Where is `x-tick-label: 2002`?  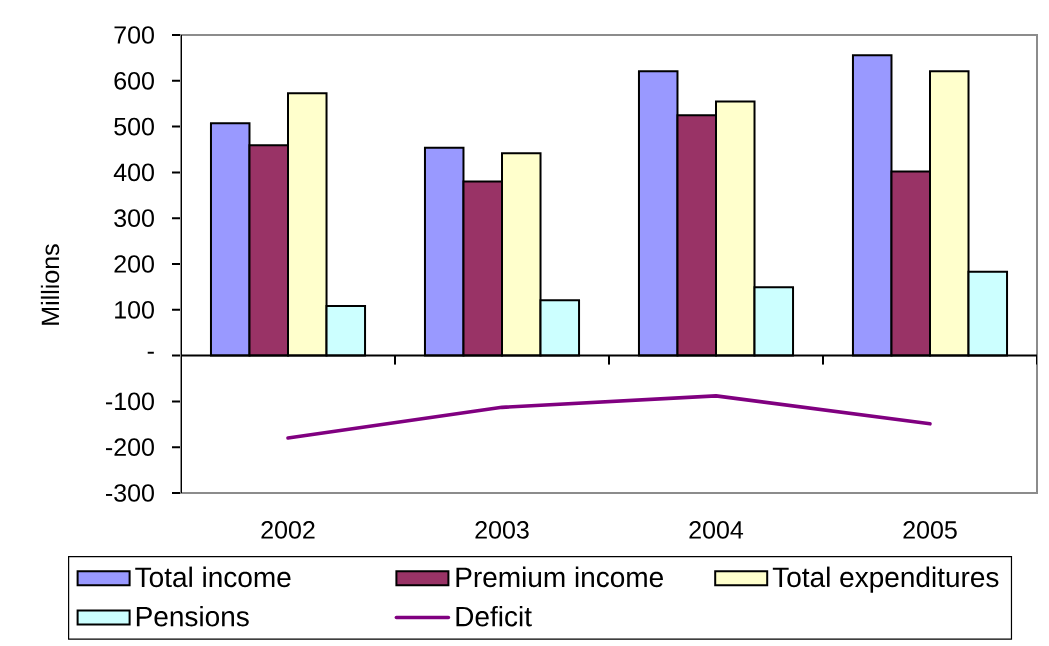
x-tick-label: 2002 is located at coordinates (288, 530).